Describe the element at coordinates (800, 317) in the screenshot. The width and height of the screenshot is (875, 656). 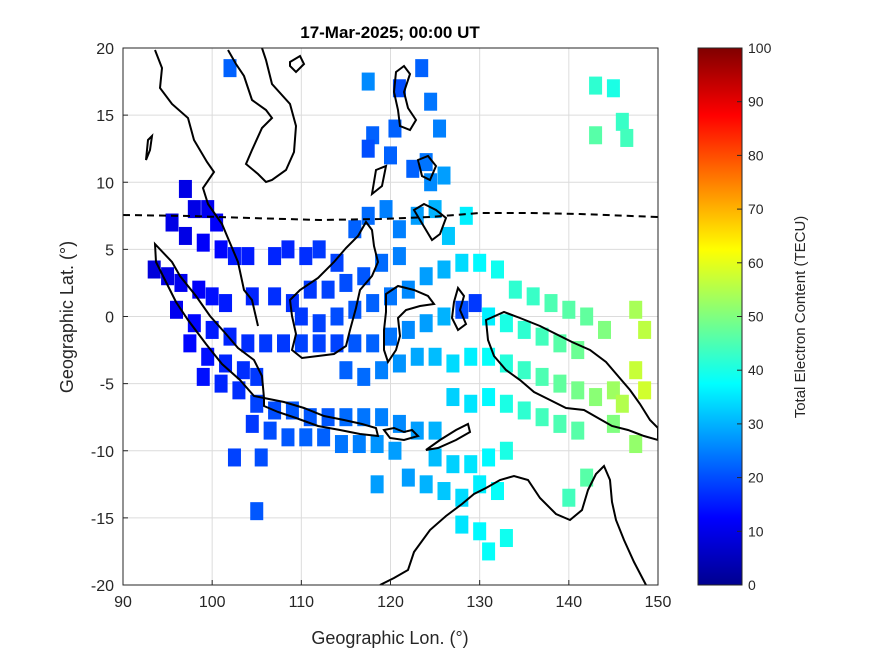
I see `colorbar-label: Total Electron Content (TECU)` at that location.